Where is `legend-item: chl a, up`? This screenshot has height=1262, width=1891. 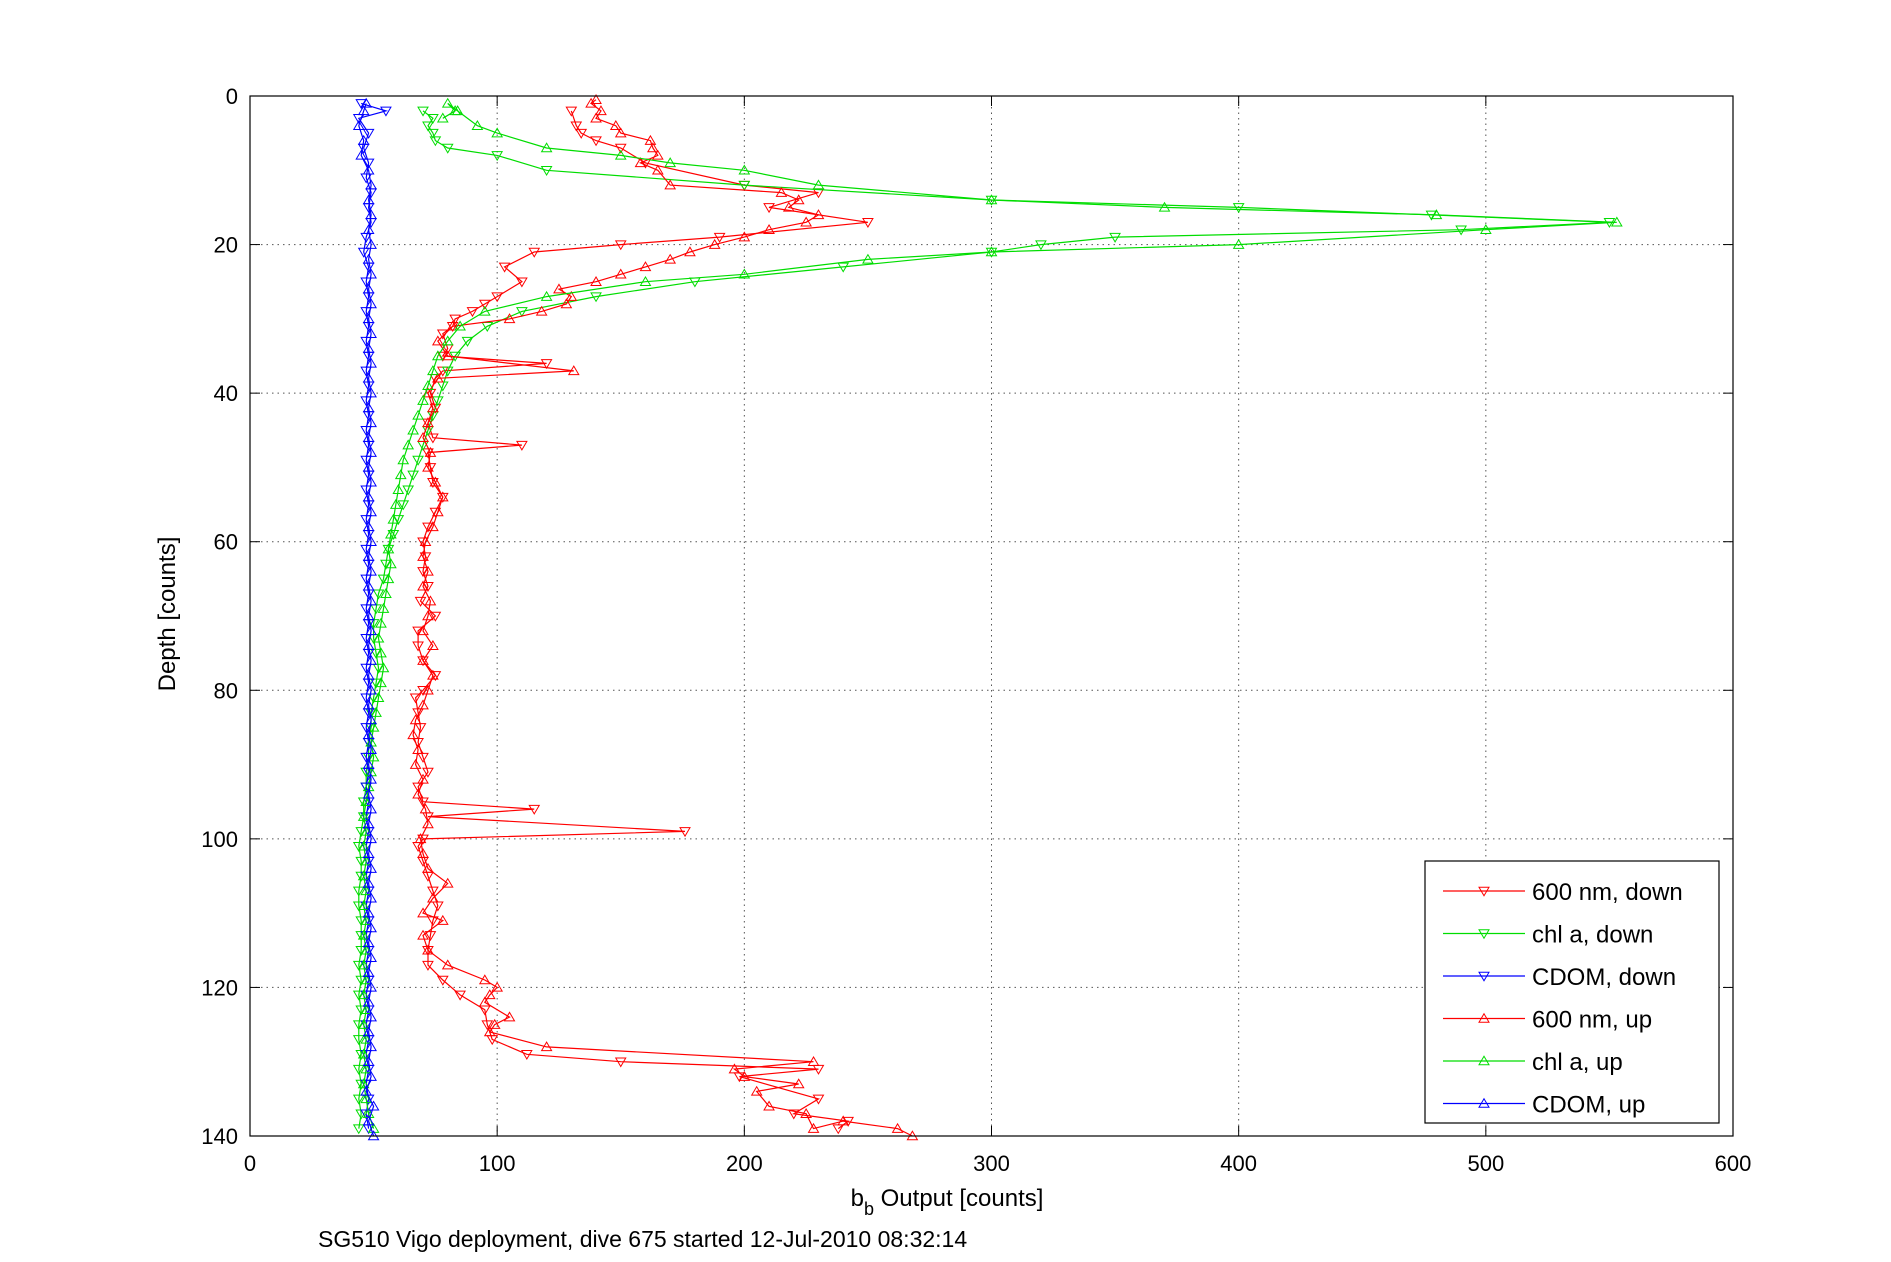 legend-item: chl a, up is located at coordinates (1533, 1062).